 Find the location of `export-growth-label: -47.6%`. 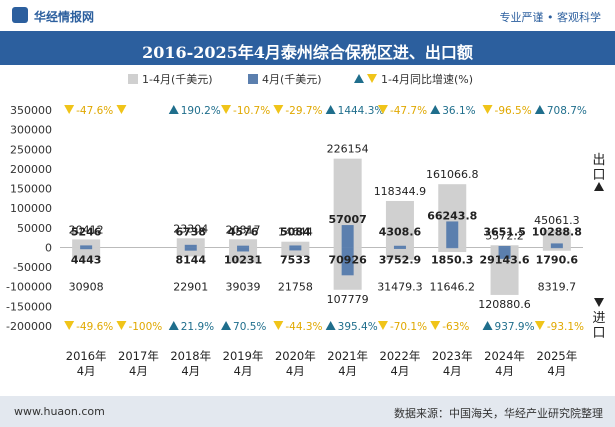

export-growth-label: -47.6% is located at coordinates (94, 111).